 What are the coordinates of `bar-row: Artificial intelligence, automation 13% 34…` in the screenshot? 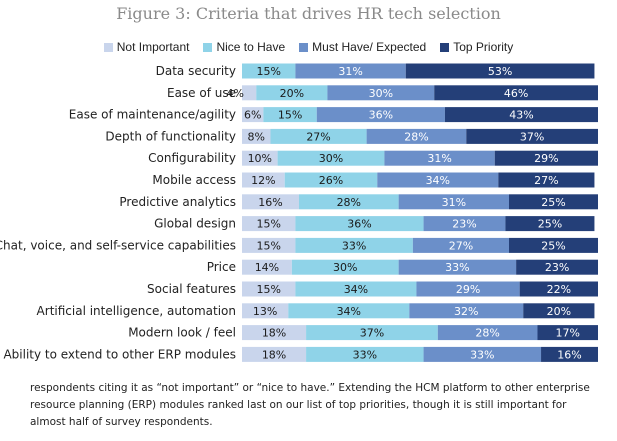 It's located at (316, 311).